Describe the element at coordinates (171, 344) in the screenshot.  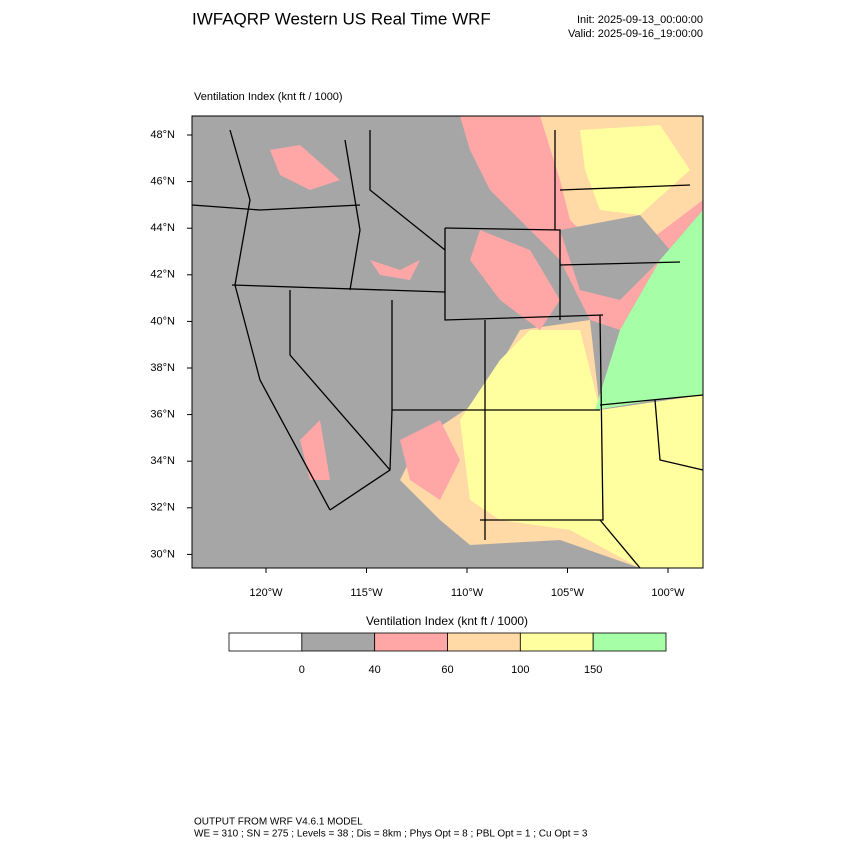
I see `lat-labels: 48°N 46°N 44°N 42°N 40°N 38°N 36°N 34°N 32°N 30°N` at that location.